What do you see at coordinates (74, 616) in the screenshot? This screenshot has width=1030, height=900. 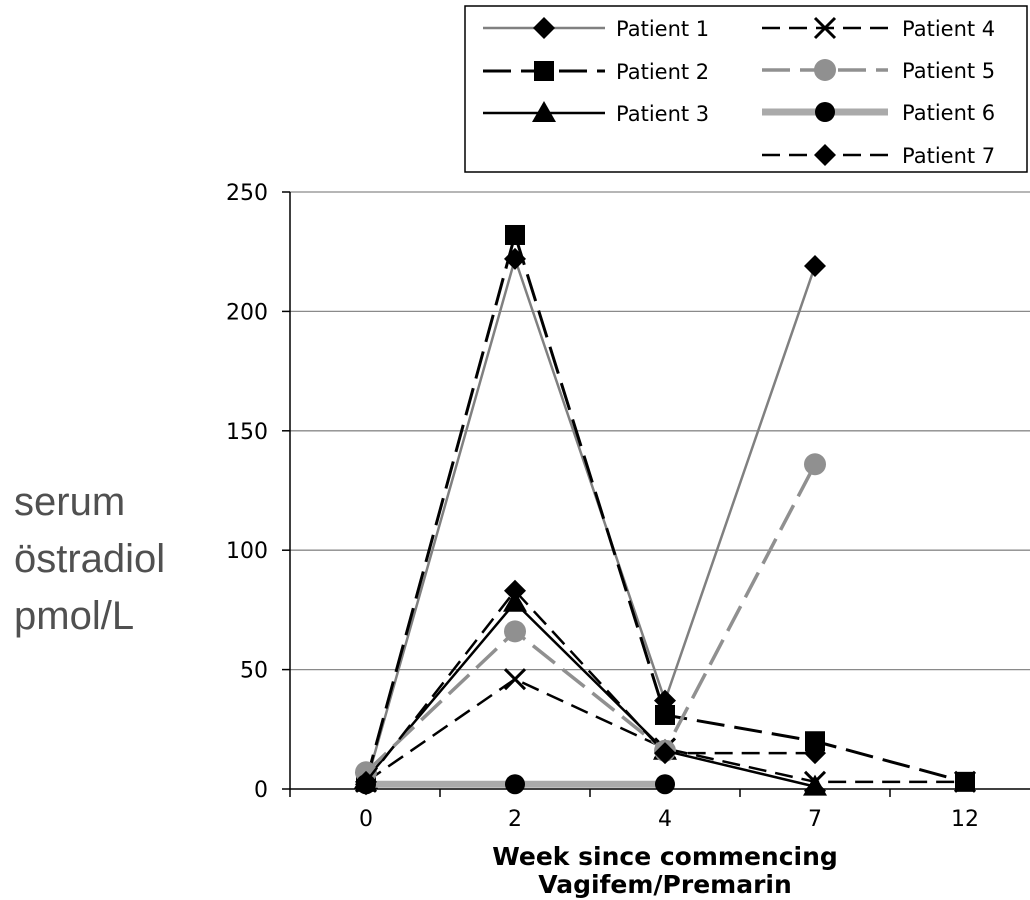 I see `y-axis-label-line-3: pmol/L` at bounding box center [74, 616].